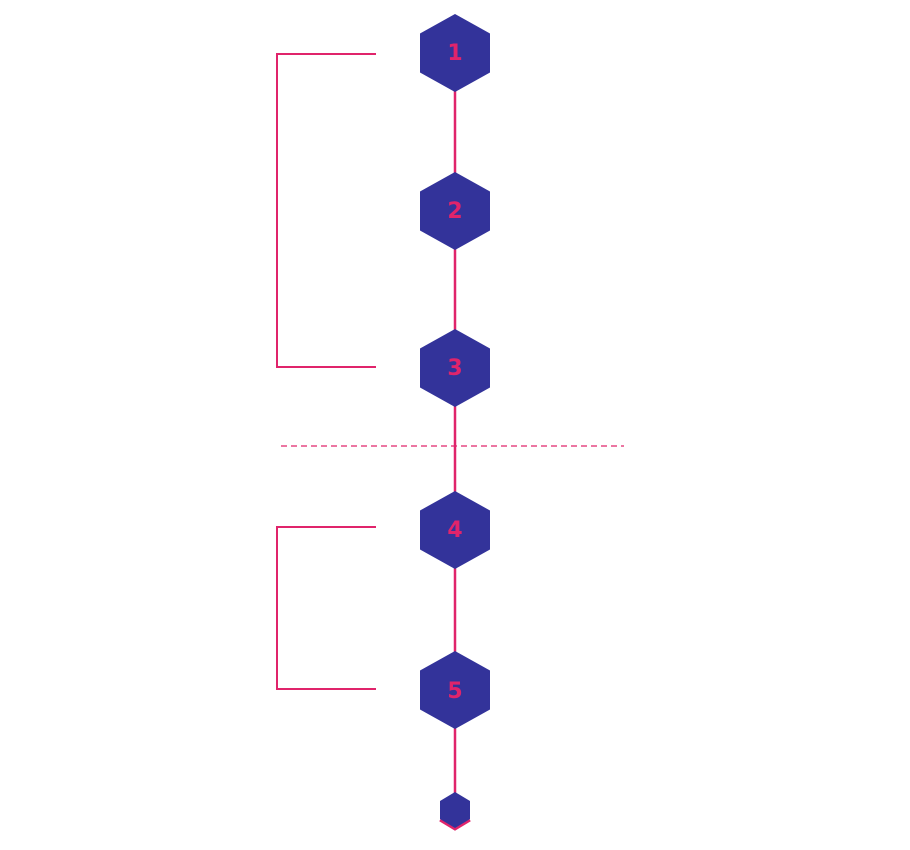 The width and height of the screenshot is (910, 850). I want to click on end-marker, so click(455, 811).